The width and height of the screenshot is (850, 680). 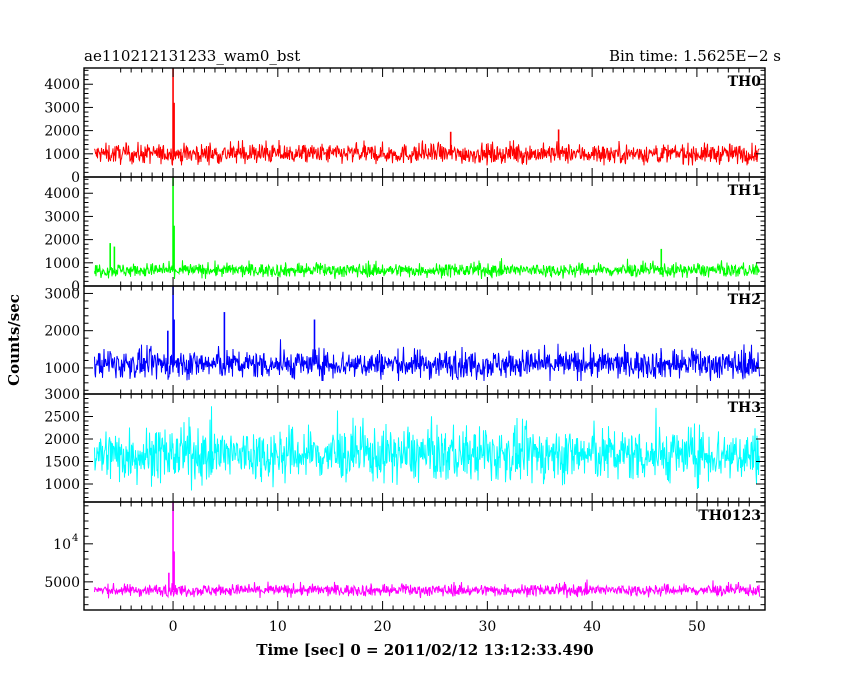 I want to click on th1-y-tick-label: 0, so click(x=75, y=287).